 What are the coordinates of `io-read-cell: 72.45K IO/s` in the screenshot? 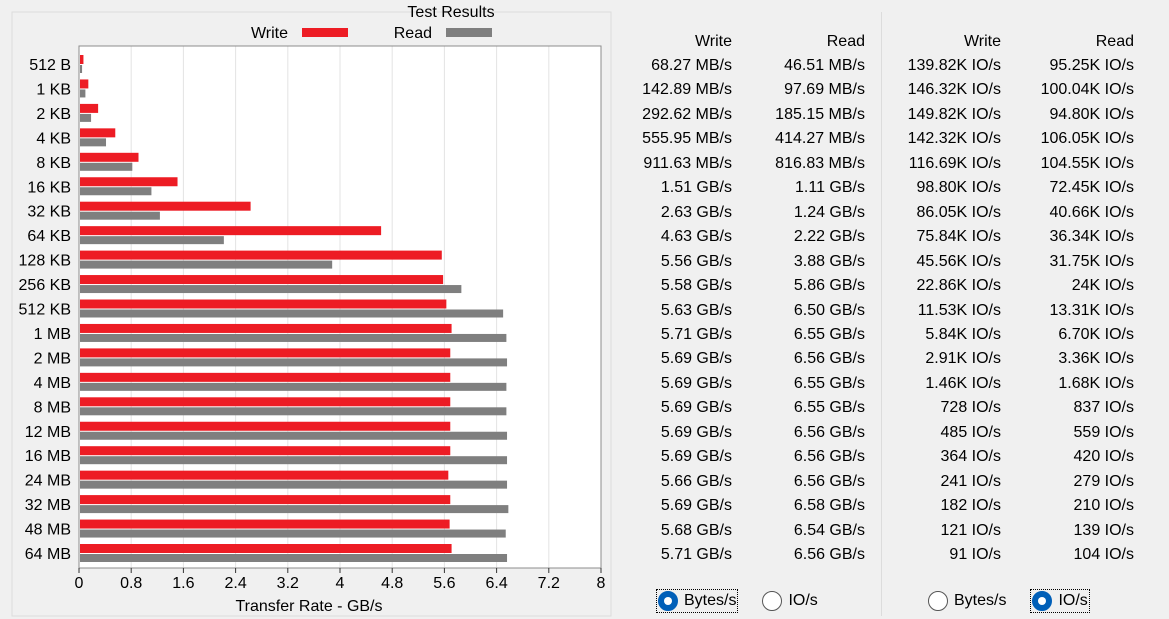 It's located at (1092, 188).